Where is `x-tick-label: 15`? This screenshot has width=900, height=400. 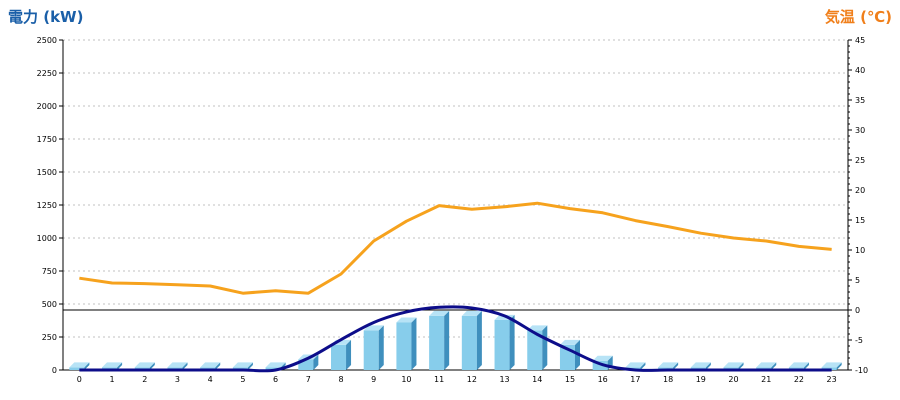 x-tick-label: 15 is located at coordinates (570, 379).